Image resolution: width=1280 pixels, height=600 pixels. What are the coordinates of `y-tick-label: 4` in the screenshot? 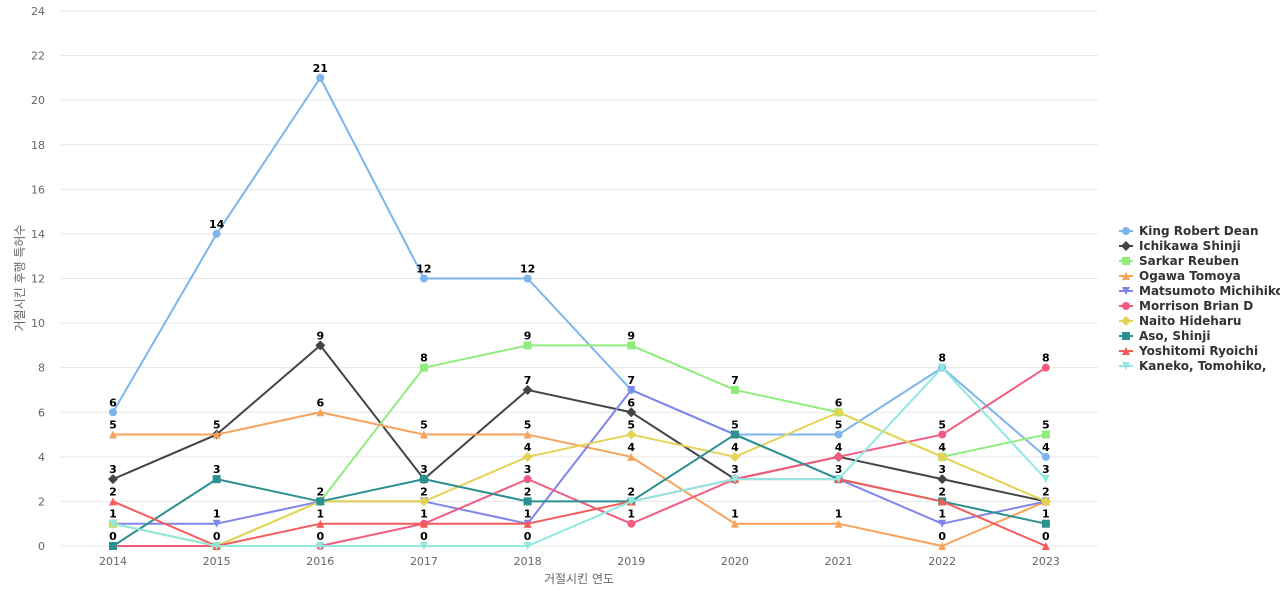 It's located at (41, 457).